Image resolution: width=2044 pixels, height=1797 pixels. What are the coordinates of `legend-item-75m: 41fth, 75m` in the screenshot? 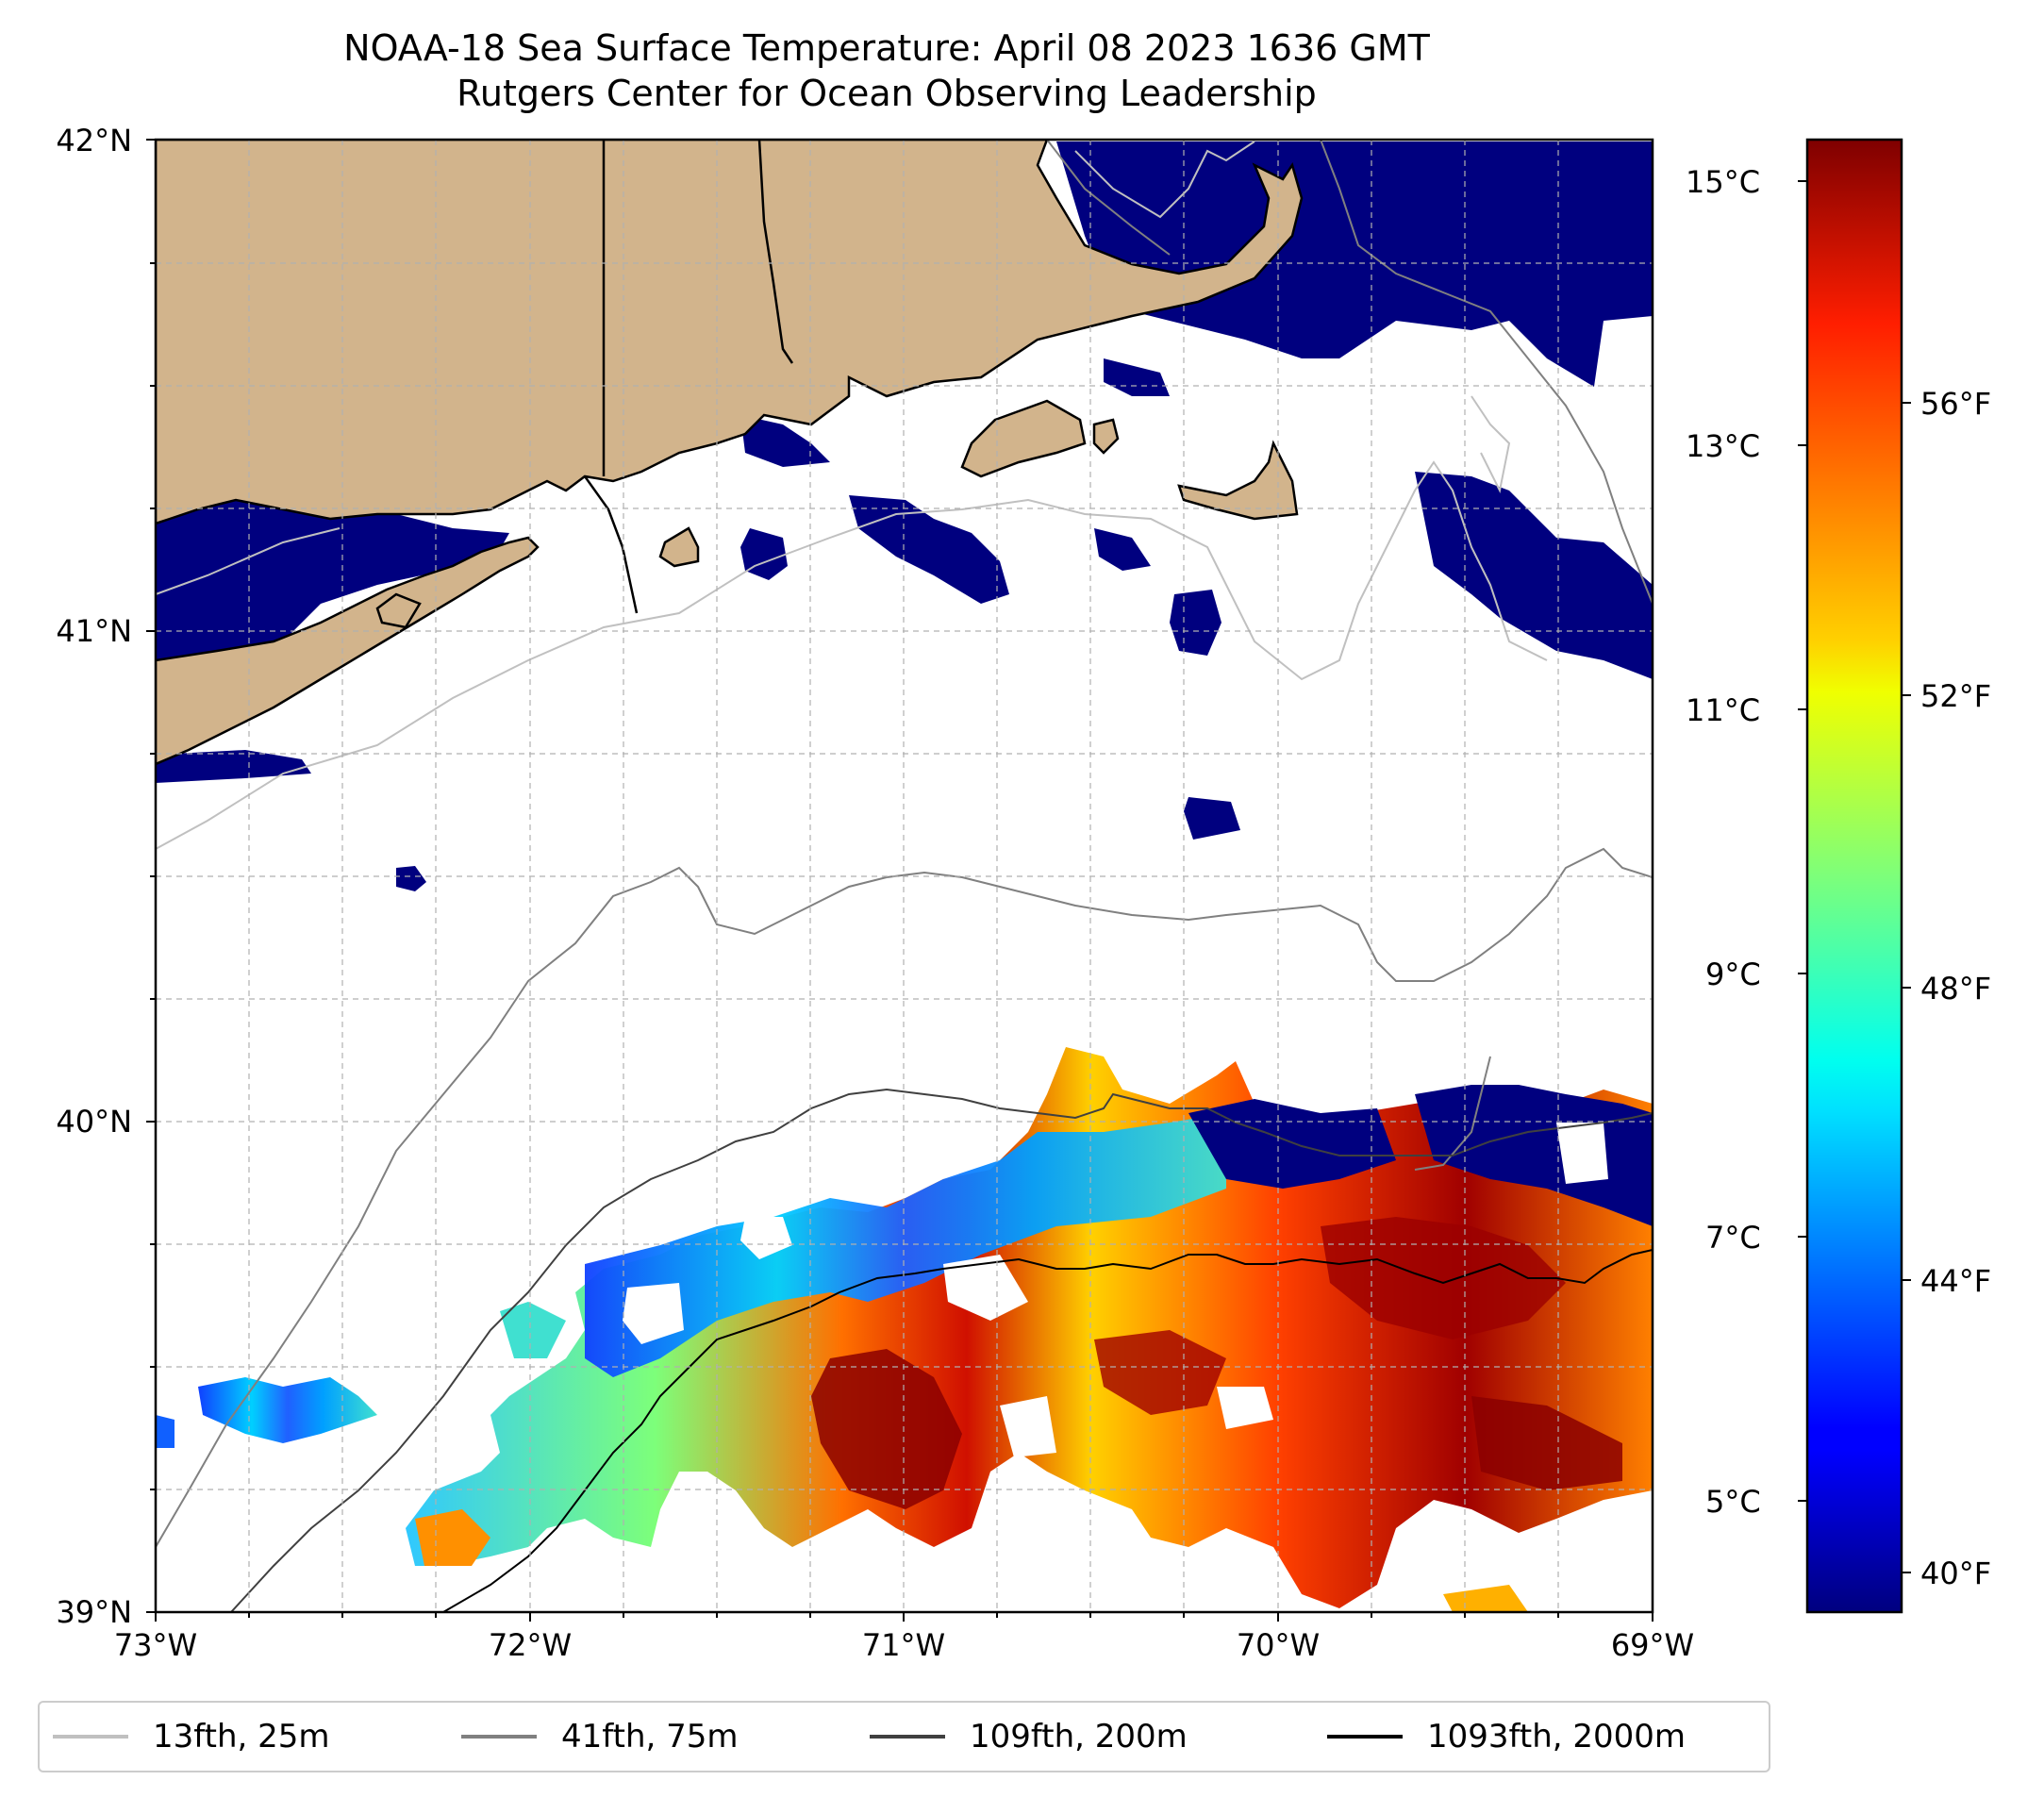 It's located at (600, 1737).